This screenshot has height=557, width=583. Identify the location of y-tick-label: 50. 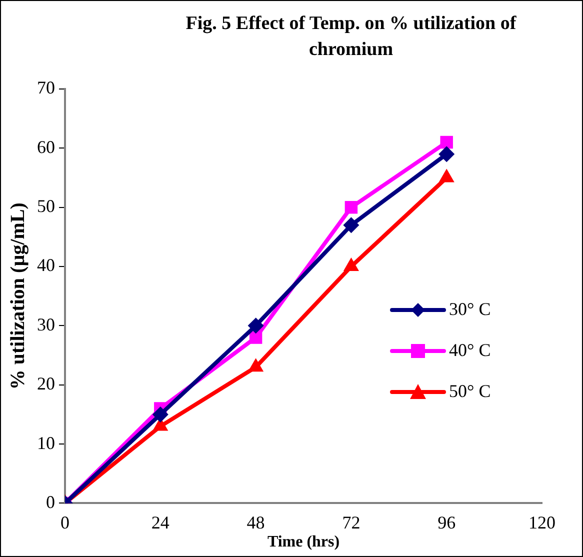
(46, 206).